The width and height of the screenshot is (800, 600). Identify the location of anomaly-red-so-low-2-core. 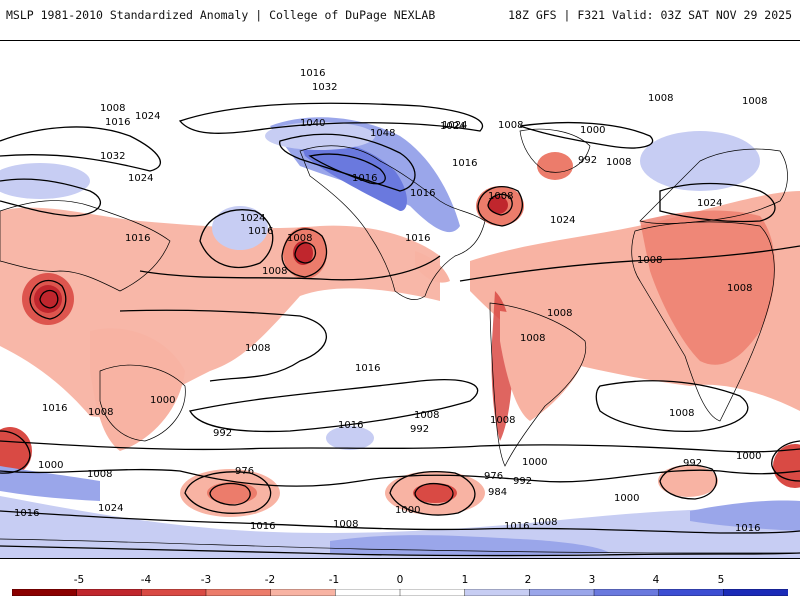
(435, 493).